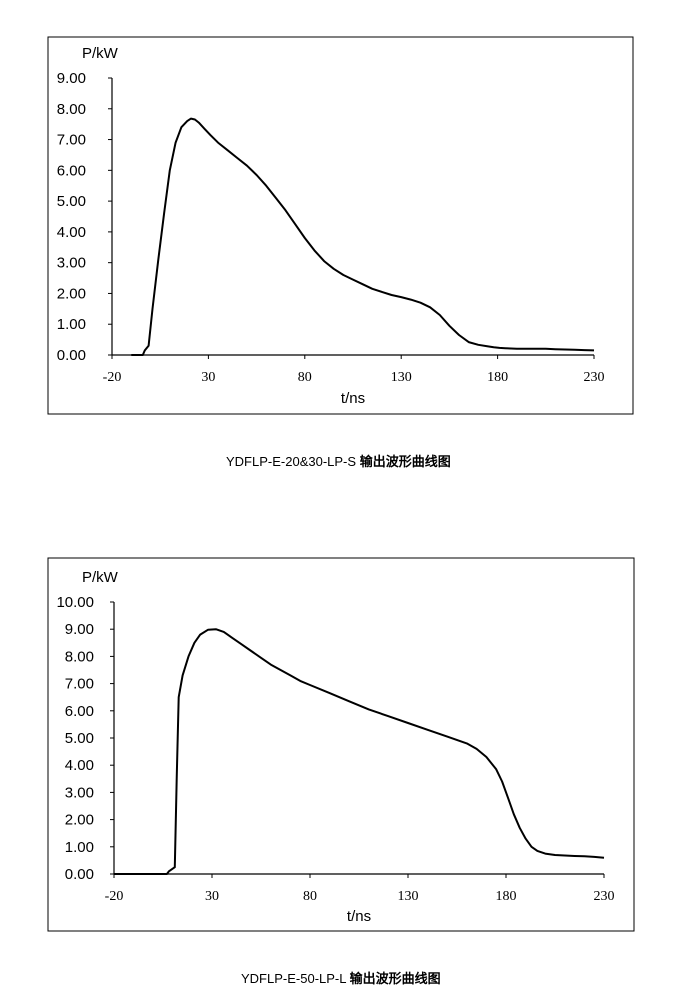 This screenshot has width=691, height=989. What do you see at coordinates (395, 979) in the screenshot?
I see `chart-2-caption-title: 输出波形曲线图` at bounding box center [395, 979].